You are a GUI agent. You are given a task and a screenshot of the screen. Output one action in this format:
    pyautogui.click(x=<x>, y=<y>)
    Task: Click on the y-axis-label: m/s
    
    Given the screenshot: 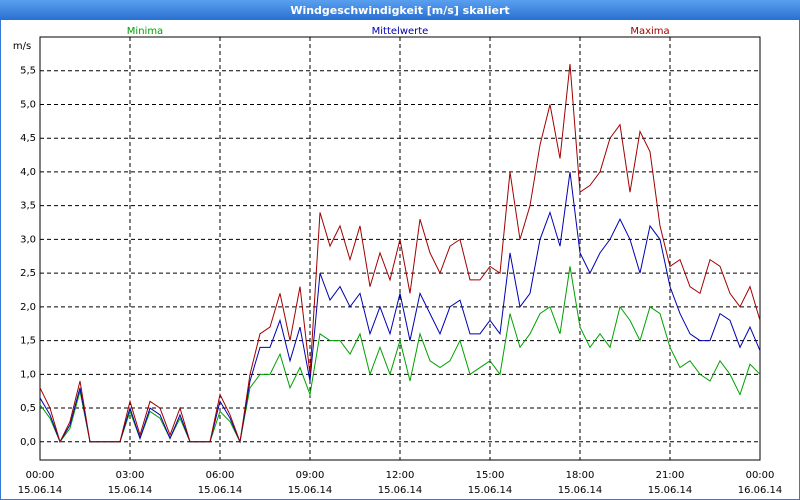 What is the action you would take?
    pyautogui.click(x=22, y=46)
    